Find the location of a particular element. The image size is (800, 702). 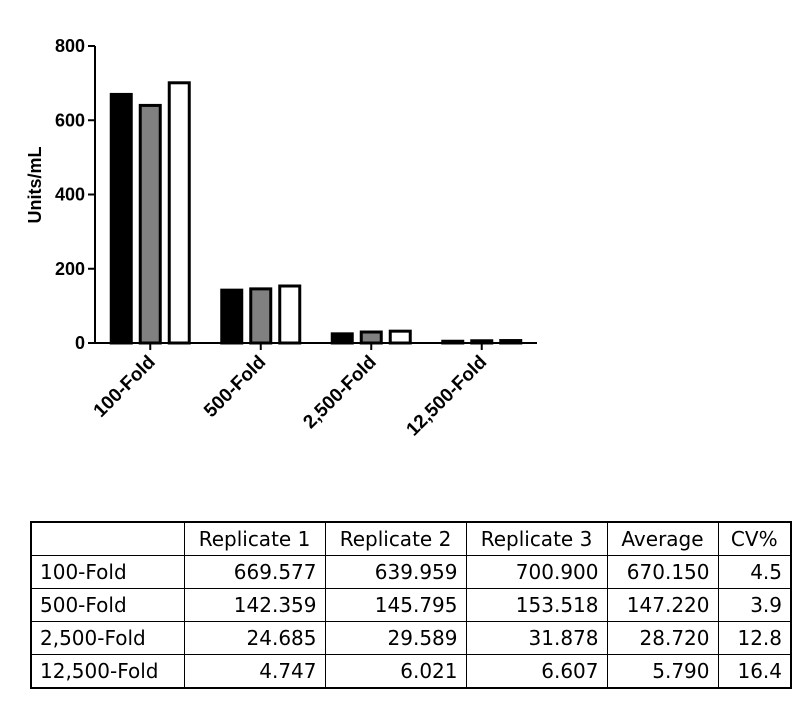

table-cell: 6.607 is located at coordinates (536, 671).